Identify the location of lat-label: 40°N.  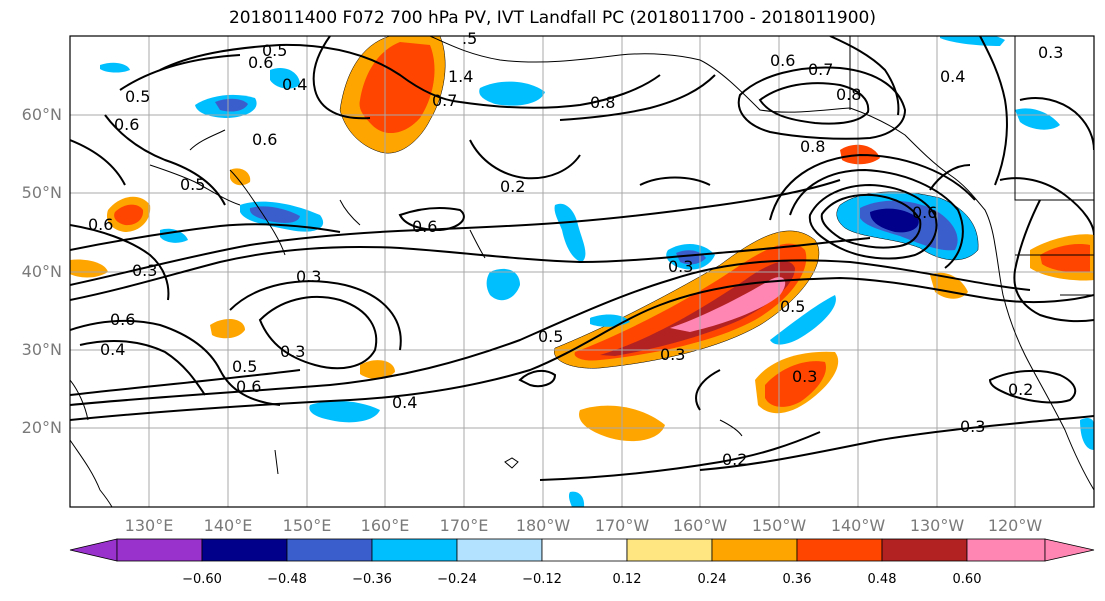
(41, 271).